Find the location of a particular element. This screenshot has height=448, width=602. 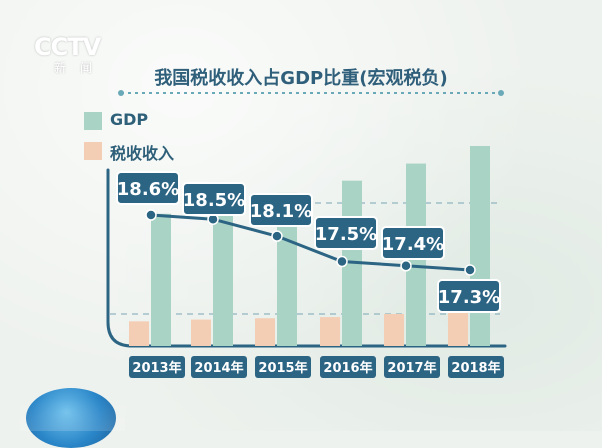

year-label: 2018年 is located at coordinates (475, 368).